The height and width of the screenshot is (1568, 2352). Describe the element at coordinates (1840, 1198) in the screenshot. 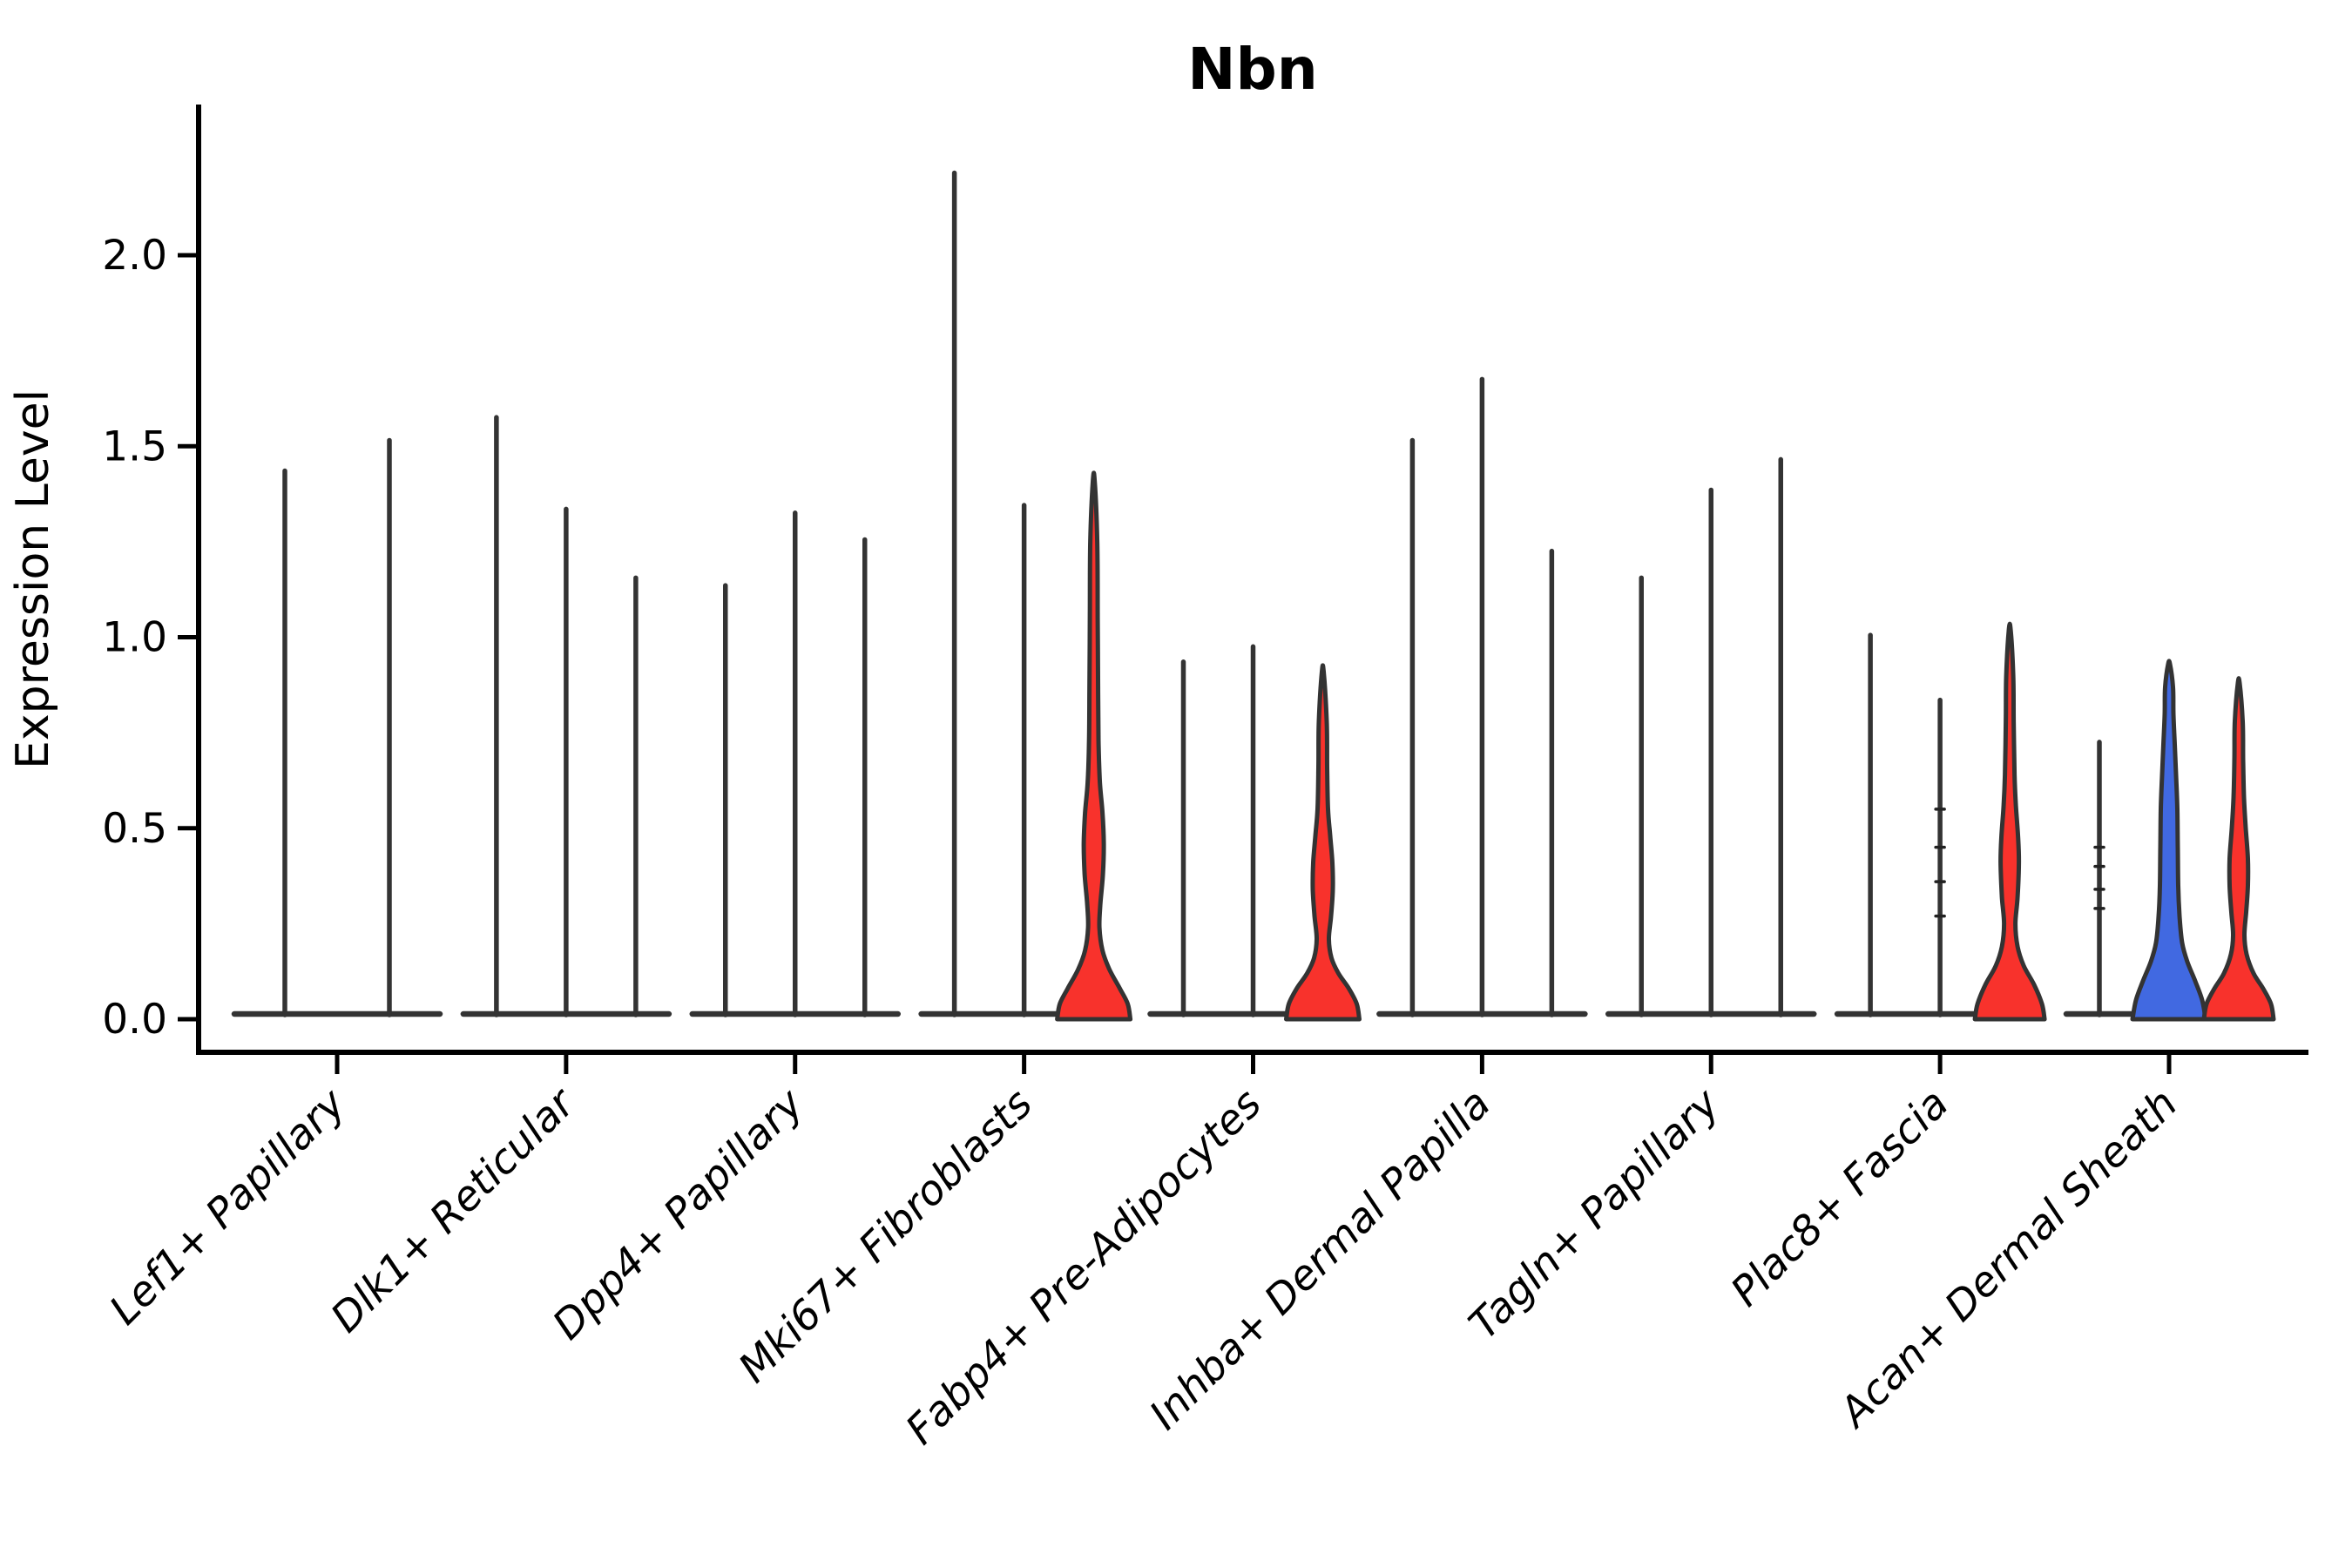

I see `x-tick-label: Plac8+ Fascia` at that location.